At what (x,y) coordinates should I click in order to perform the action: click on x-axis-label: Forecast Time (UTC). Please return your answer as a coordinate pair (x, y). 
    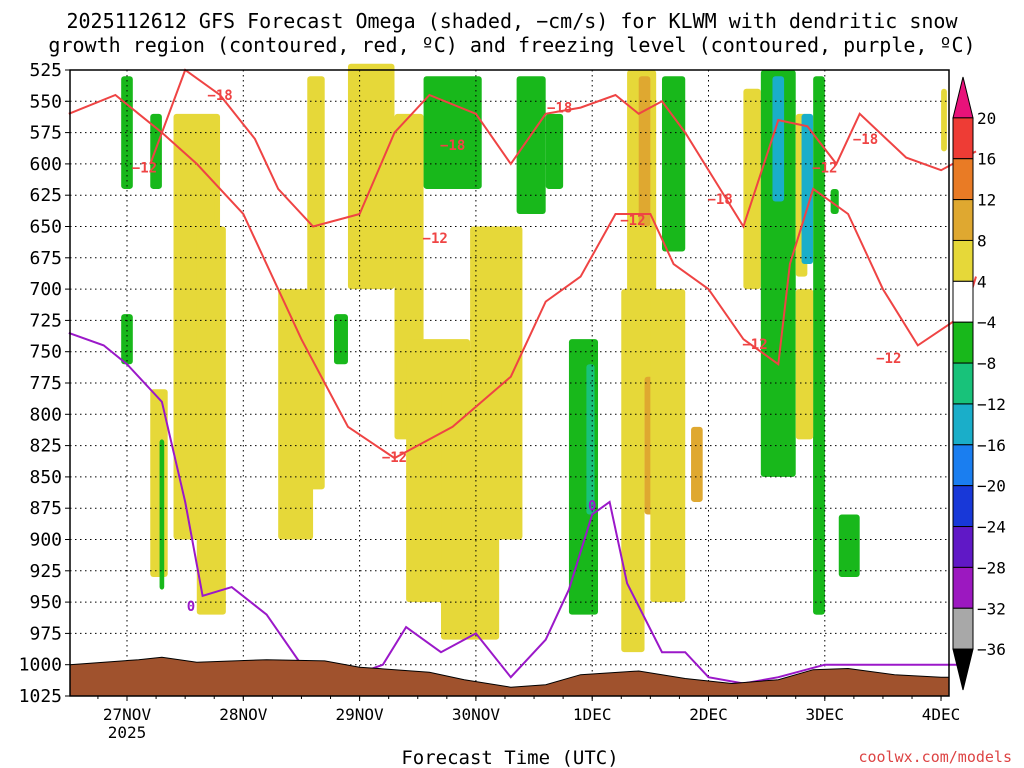
    Looking at the image, I should click on (509, 757).